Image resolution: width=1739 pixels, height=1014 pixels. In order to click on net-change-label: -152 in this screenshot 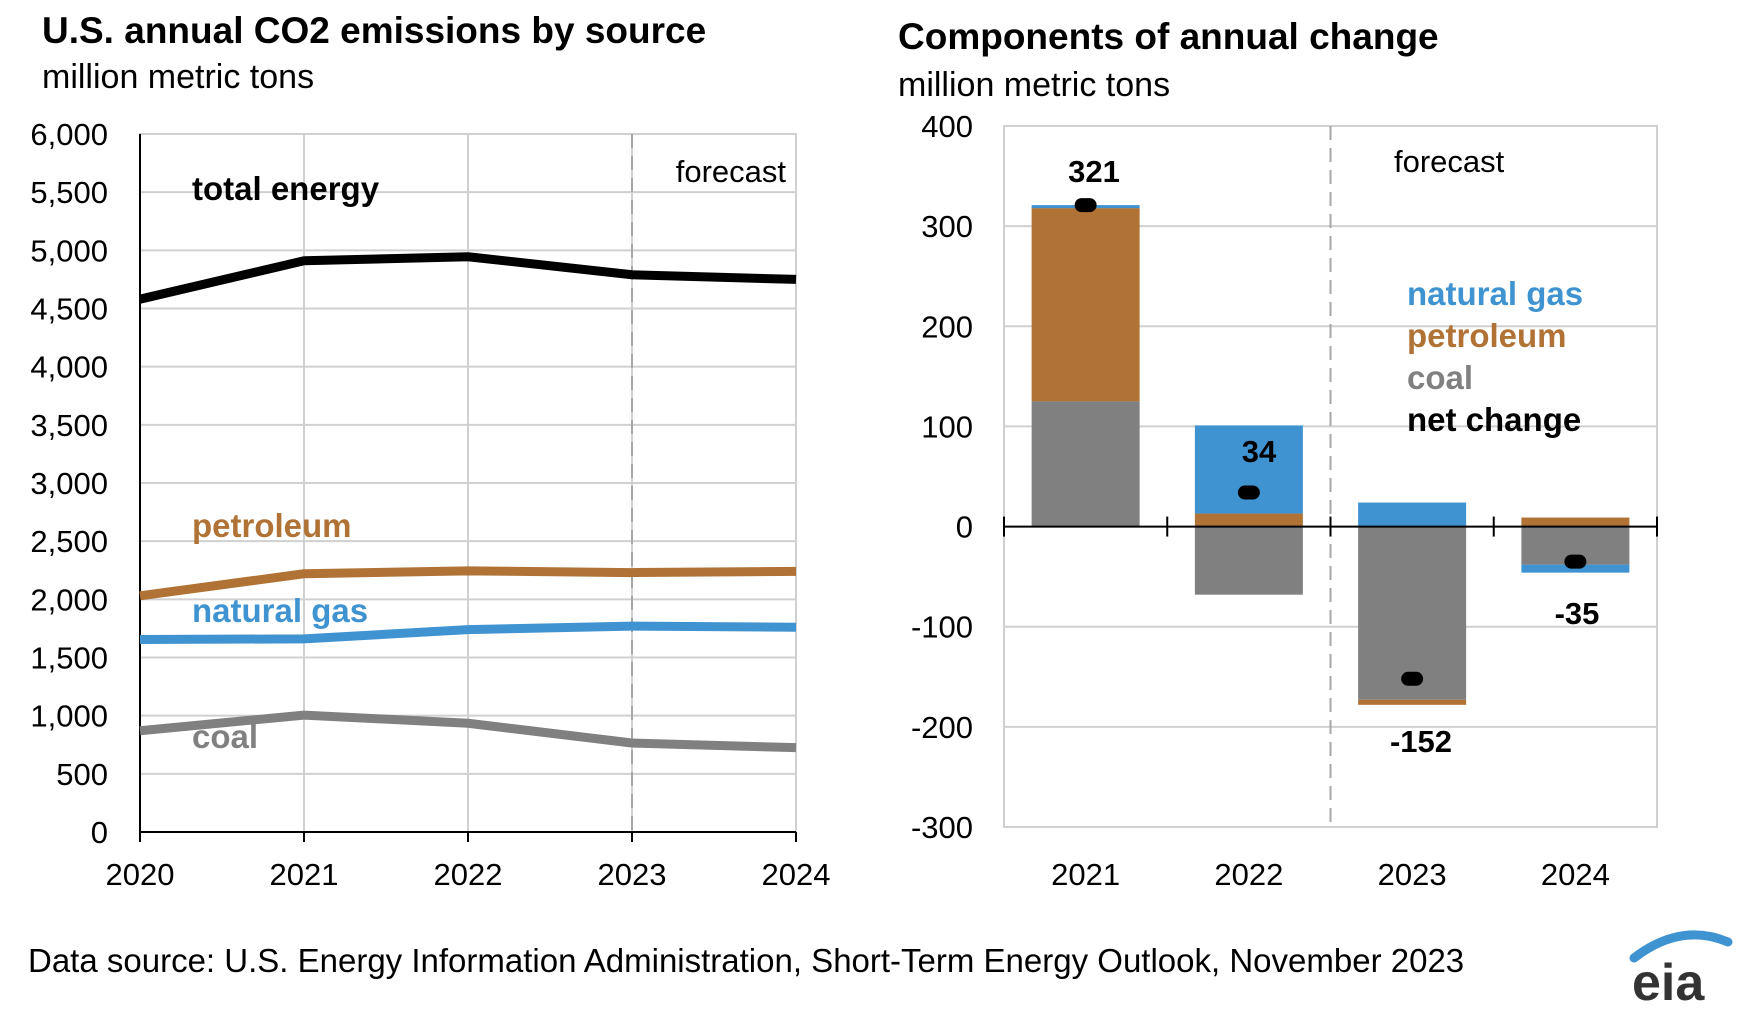, I will do `click(1421, 741)`.